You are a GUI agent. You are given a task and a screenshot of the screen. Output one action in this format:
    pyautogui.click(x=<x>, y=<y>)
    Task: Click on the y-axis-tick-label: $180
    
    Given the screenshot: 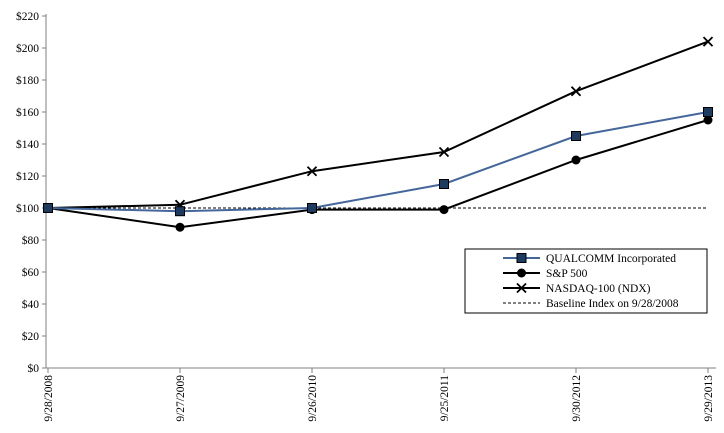 What is the action you would take?
    pyautogui.click(x=27, y=80)
    